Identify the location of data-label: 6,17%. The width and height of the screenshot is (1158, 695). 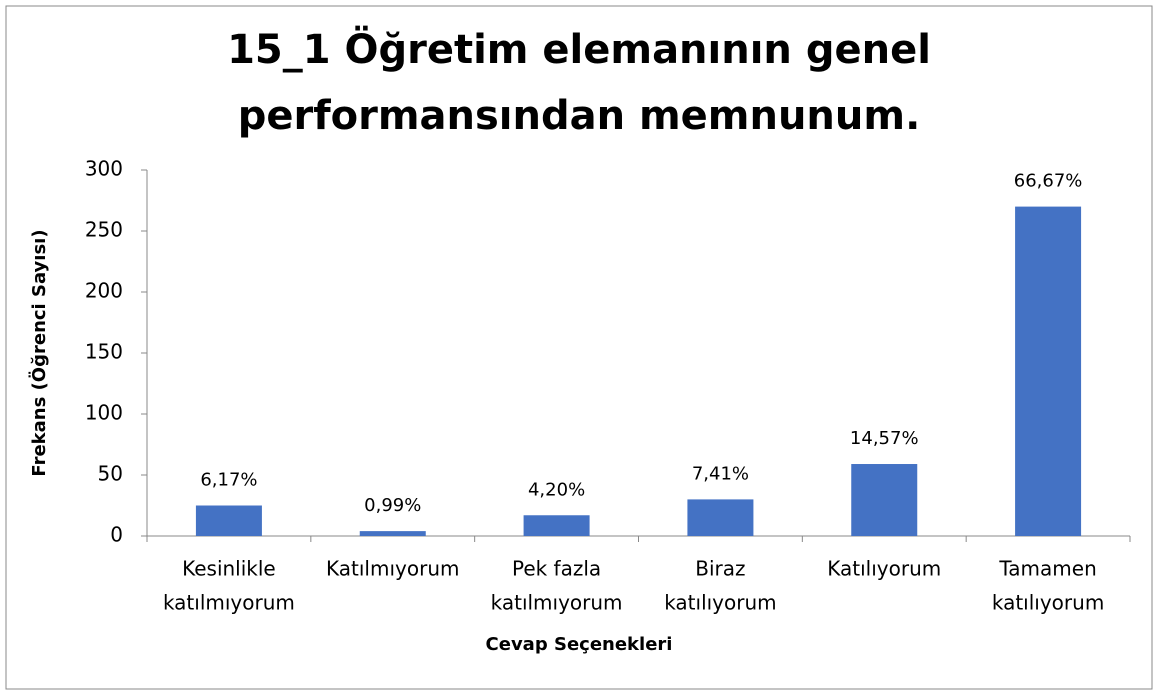
(228, 480).